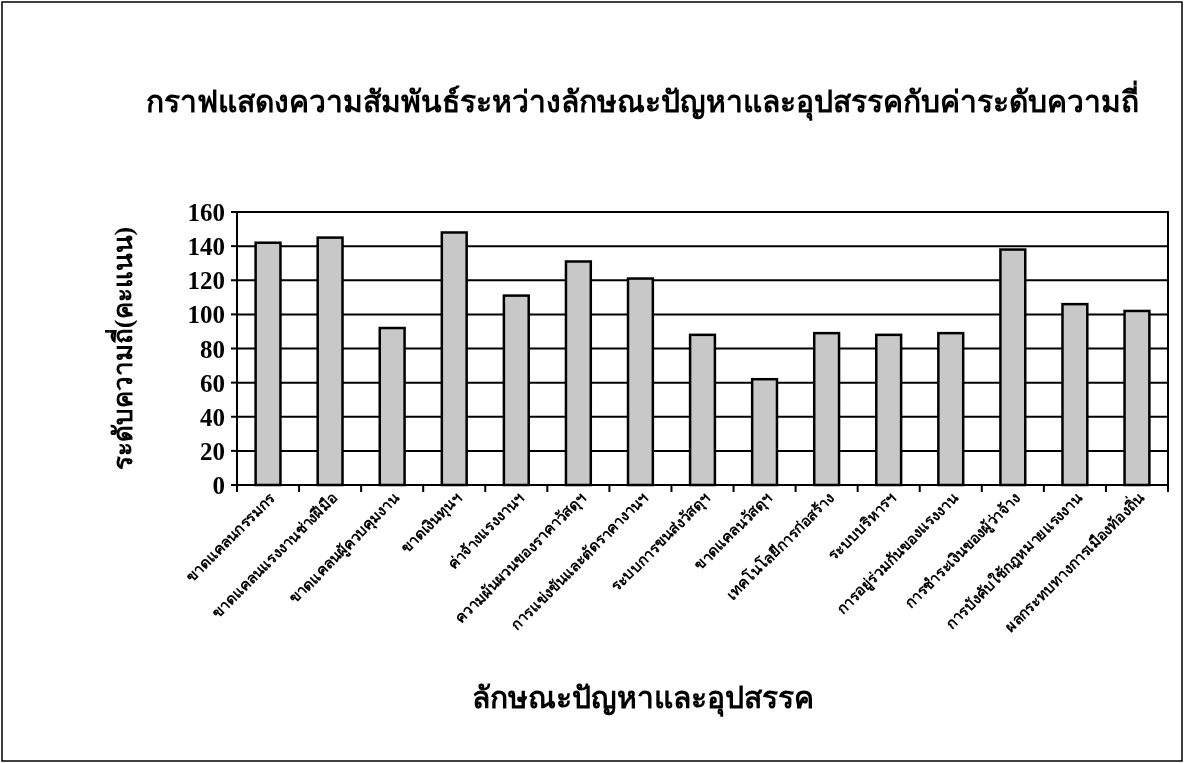 Image resolution: width=1184 pixels, height=763 pixels. I want to click on y-tick-label: 20, so click(212, 451).